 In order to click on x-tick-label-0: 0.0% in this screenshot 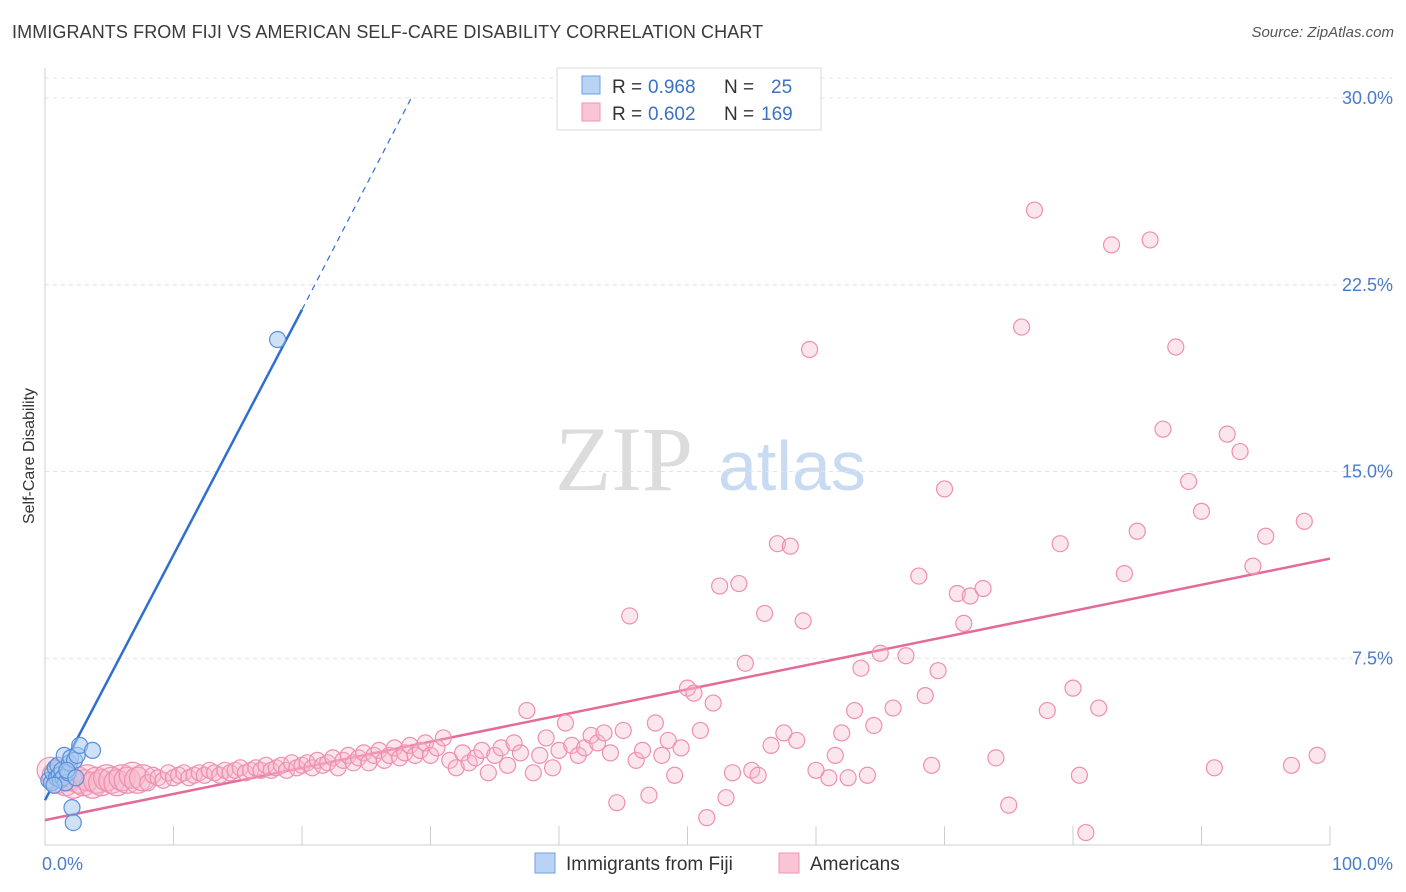, I will do `click(62, 864)`.